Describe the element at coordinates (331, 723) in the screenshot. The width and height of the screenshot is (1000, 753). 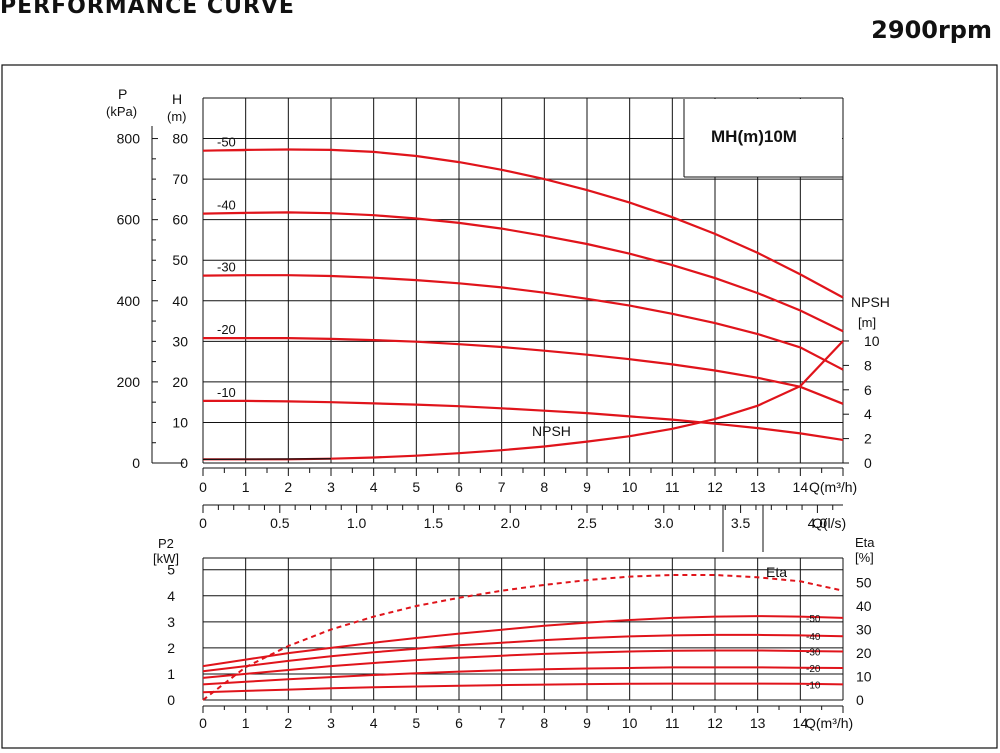
I see `x-tick-label-bottom: 3` at that location.